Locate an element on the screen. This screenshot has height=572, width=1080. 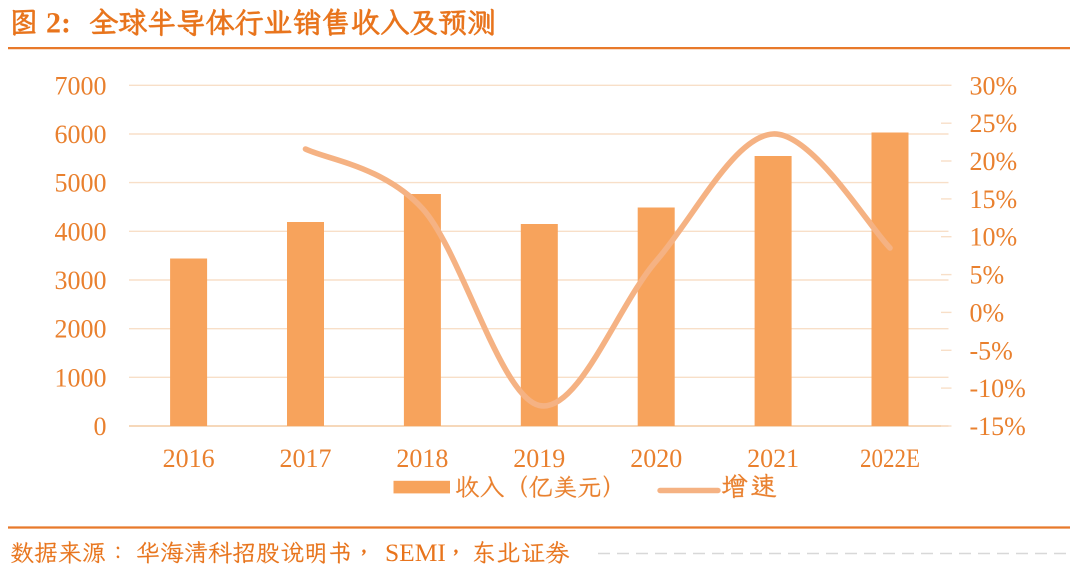
svg-text: 2021 is located at coordinates (773, 458).